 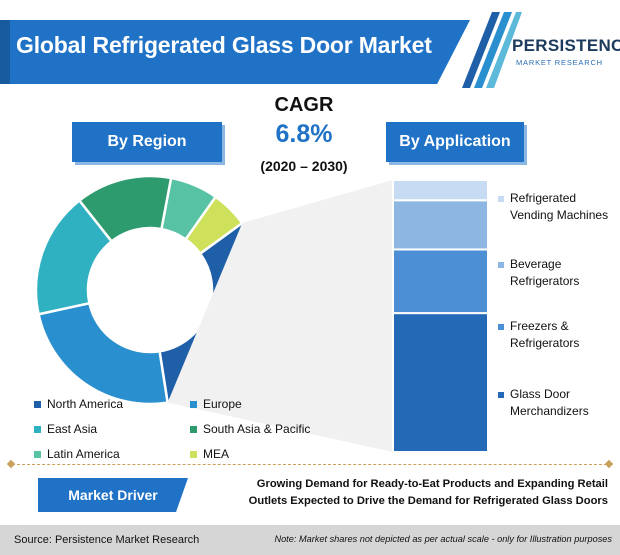 What do you see at coordinates (440, 190) in the screenshot?
I see `bar-segment-refrigerated-vending-machines` at bounding box center [440, 190].